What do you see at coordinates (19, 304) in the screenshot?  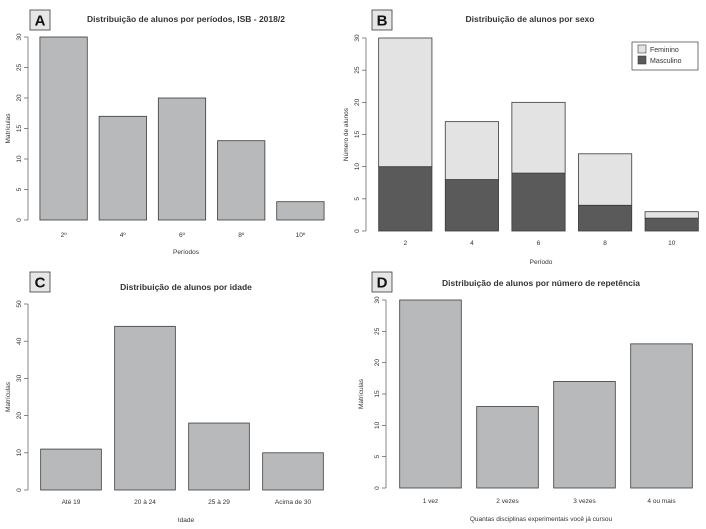 I see `y-tick-label: 50` at bounding box center [19, 304].